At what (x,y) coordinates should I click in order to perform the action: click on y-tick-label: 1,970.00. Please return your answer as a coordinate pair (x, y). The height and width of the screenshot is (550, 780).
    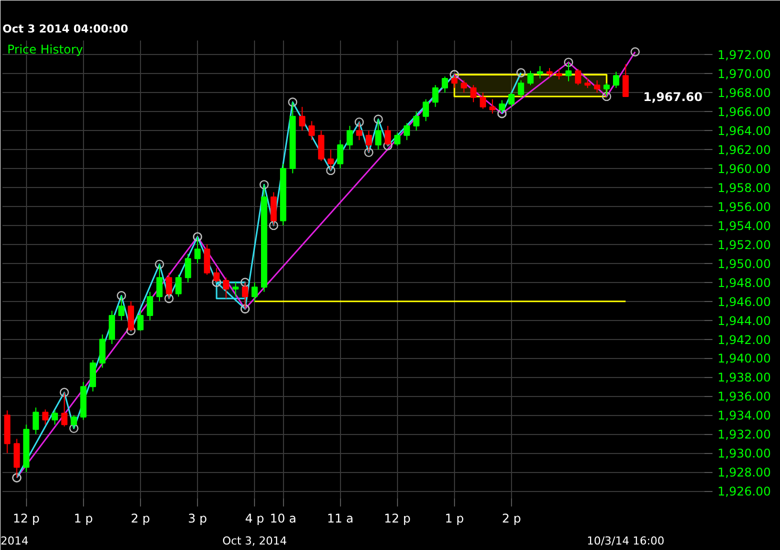
    Looking at the image, I should click on (744, 74).